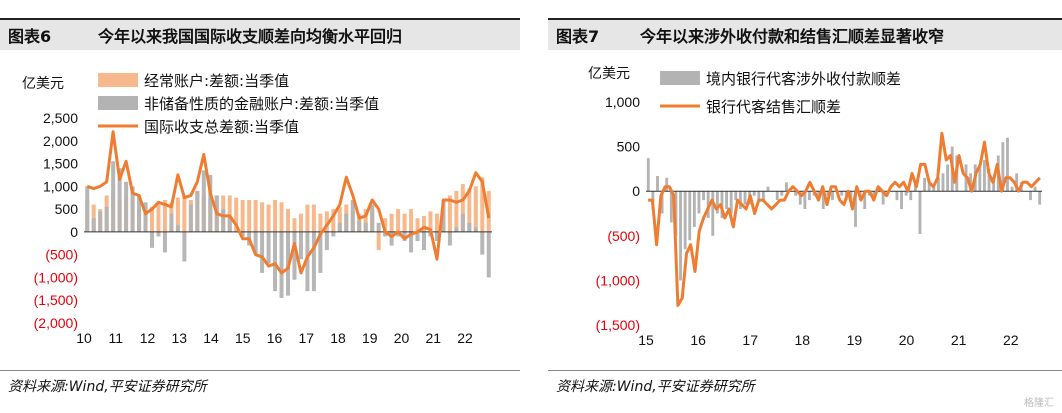 Image resolution: width=1062 pixels, height=413 pixels. What do you see at coordinates (243, 338) in the screenshot?
I see `left-x-tick-label: 15` at bounding box center [243, 338].